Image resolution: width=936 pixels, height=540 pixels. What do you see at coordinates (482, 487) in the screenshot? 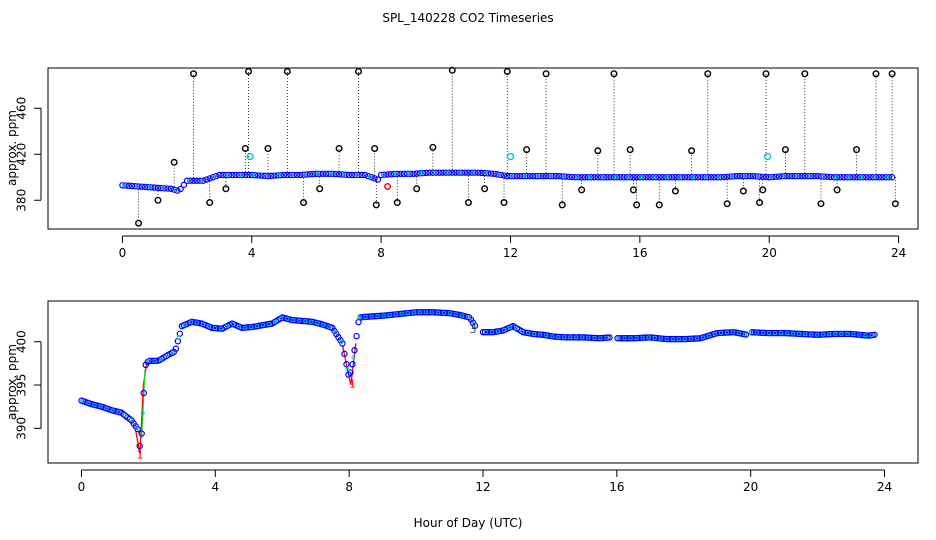
I see `bottom-x-tick-label: 12` at bounding box center [482, 487].